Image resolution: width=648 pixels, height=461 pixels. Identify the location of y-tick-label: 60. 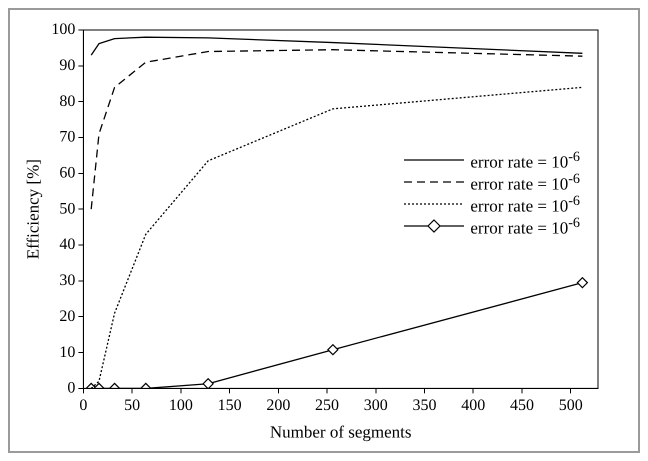
(67, 173).